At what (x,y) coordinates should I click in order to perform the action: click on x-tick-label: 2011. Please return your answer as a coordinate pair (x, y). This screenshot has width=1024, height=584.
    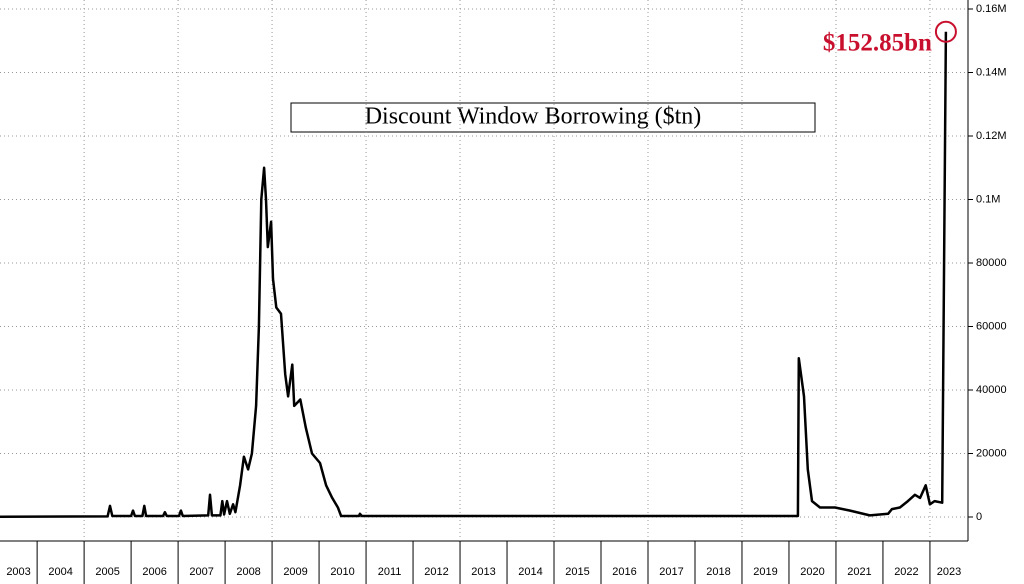
    Looking at the image, I should click on (390, 572).